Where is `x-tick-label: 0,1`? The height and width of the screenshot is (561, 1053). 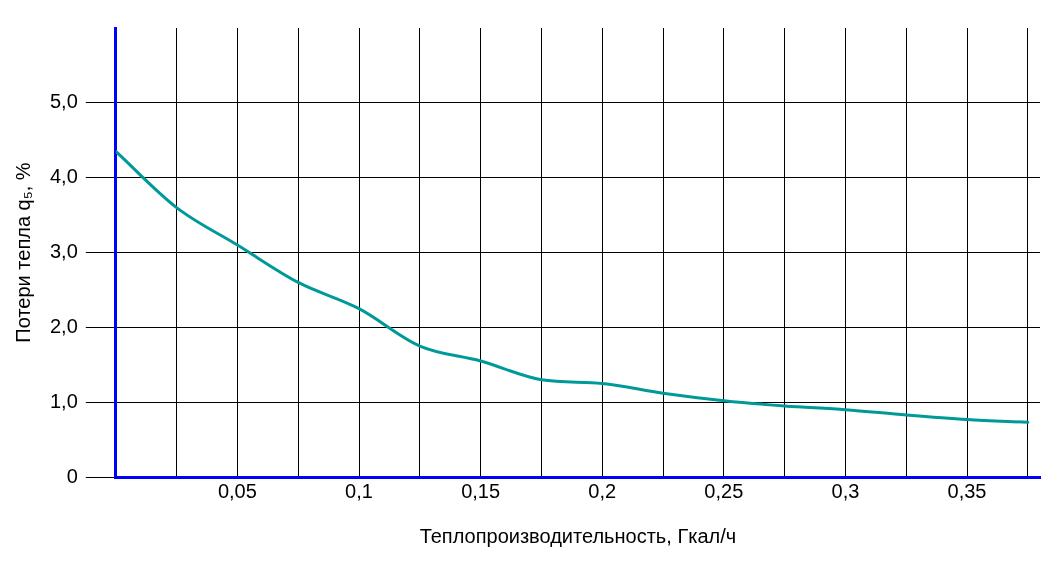 x-tick-label: 0,1 is located at coordinates (359, 490).